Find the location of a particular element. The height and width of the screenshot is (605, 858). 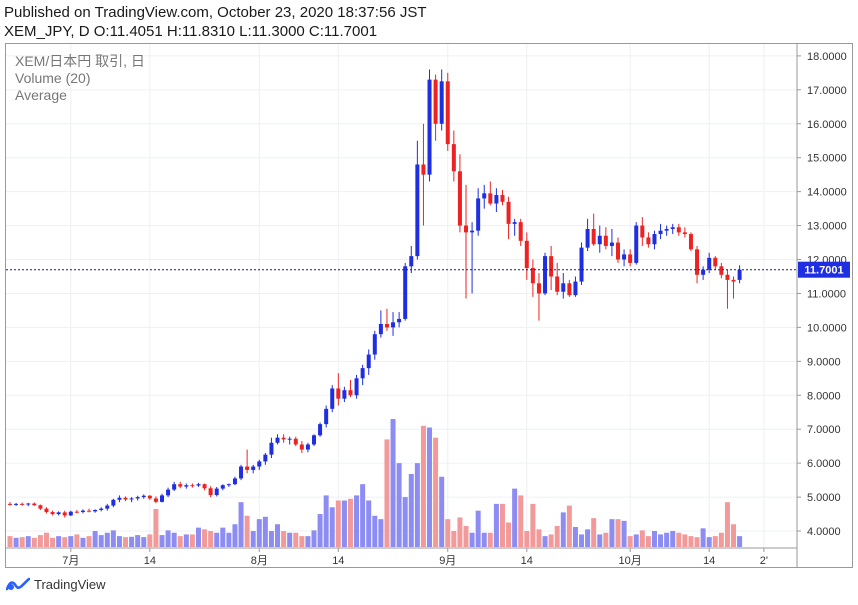

tradingview-logo-icon is located at coordinates (18, 584).